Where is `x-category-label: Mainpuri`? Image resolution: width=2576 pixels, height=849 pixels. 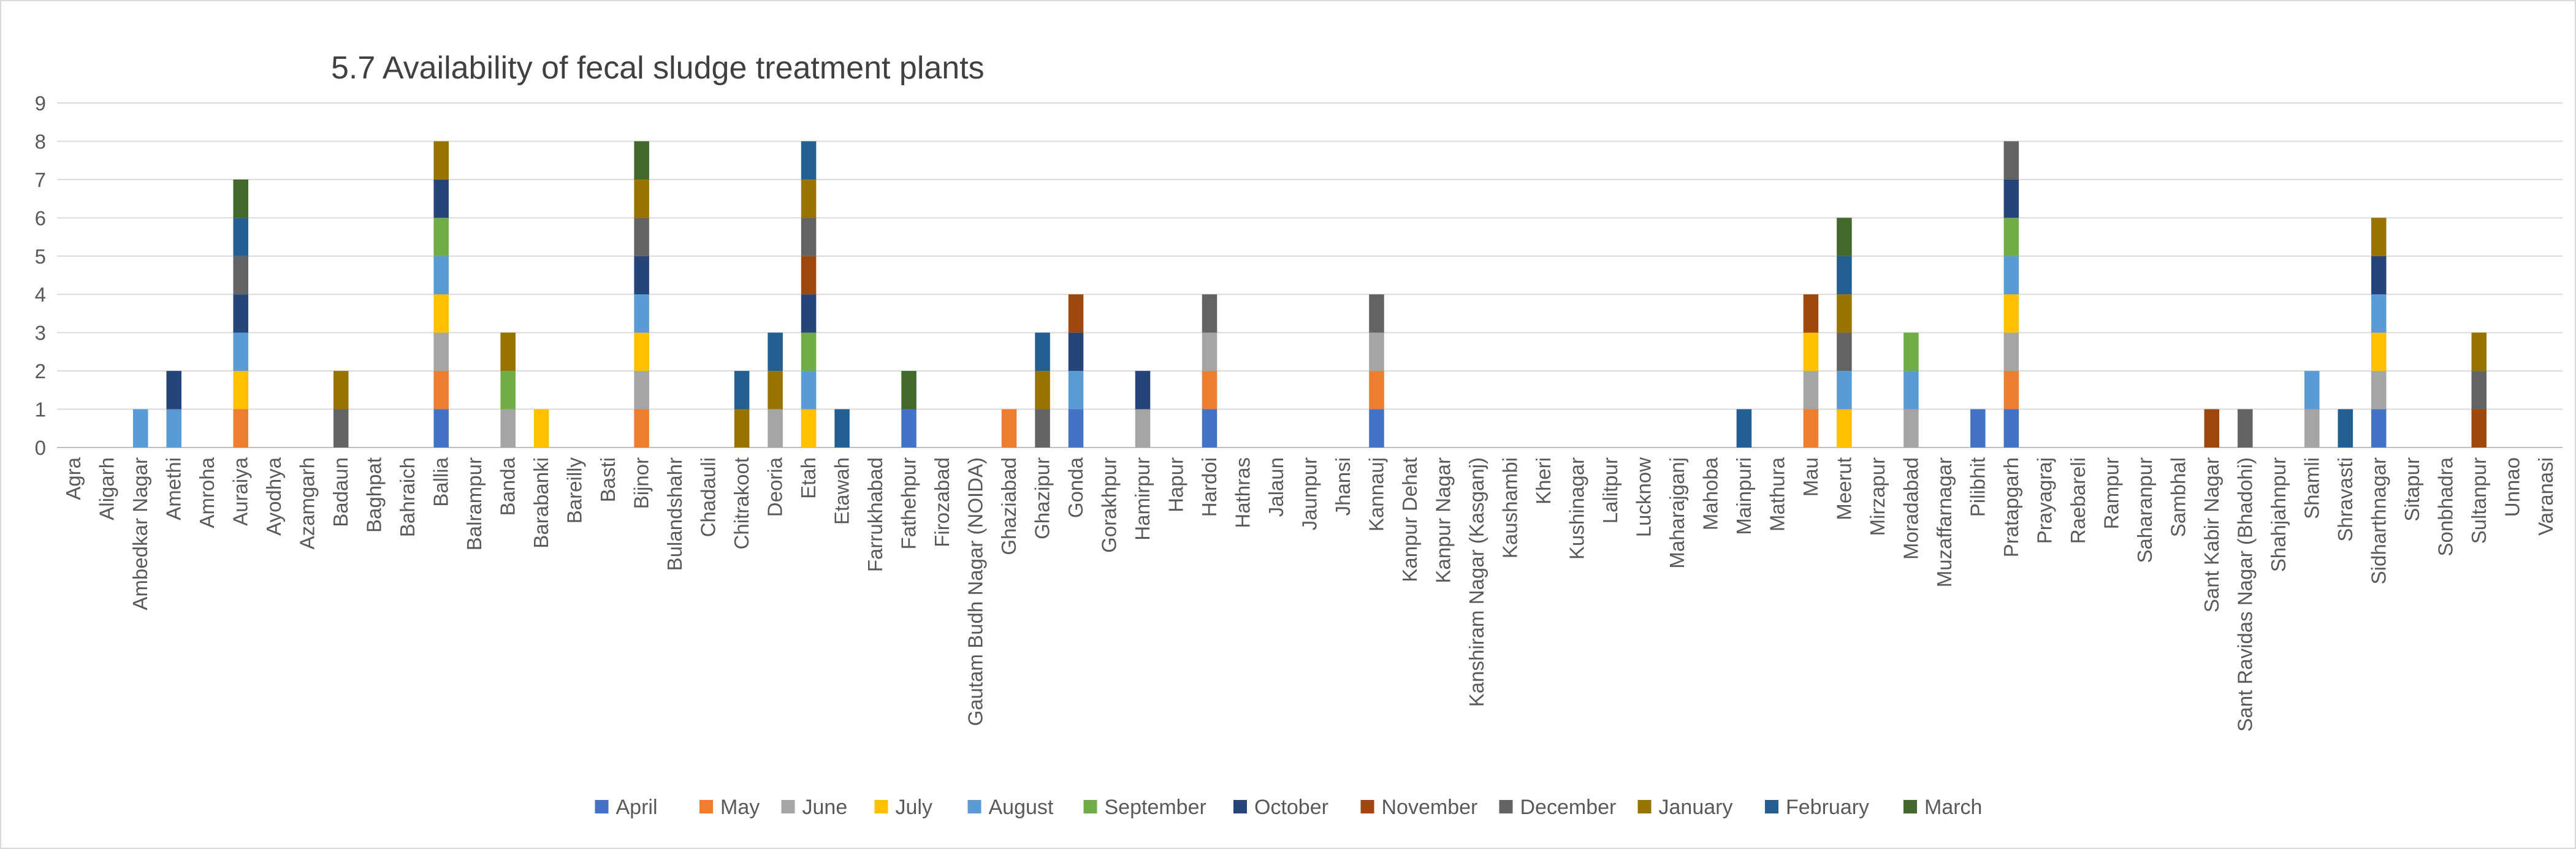 x-category-label: Mainpuri is located at coordinates (1743, 496).